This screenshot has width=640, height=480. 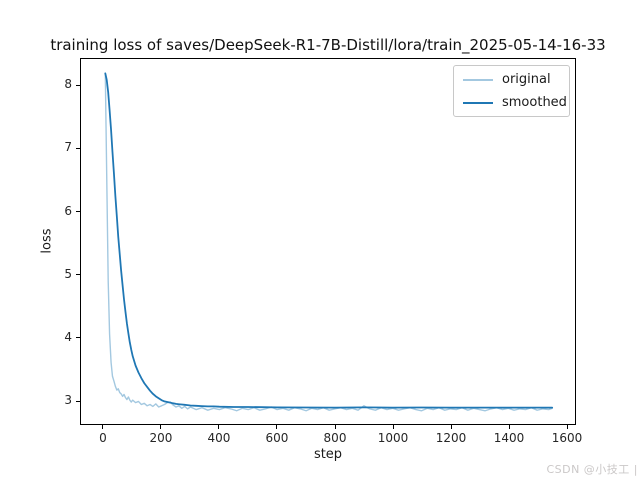 I want to click on x-tick-label: 200, so click(x=161, y=438).